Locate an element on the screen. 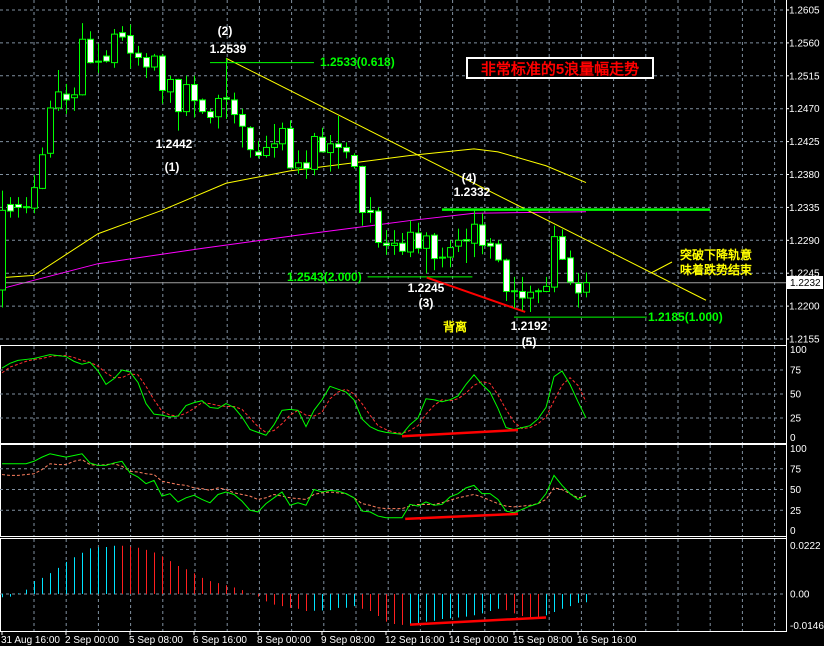 This screenshot has height=646, width=824. macd-tick-label: 0.00 is located at coordinates (800, 595).